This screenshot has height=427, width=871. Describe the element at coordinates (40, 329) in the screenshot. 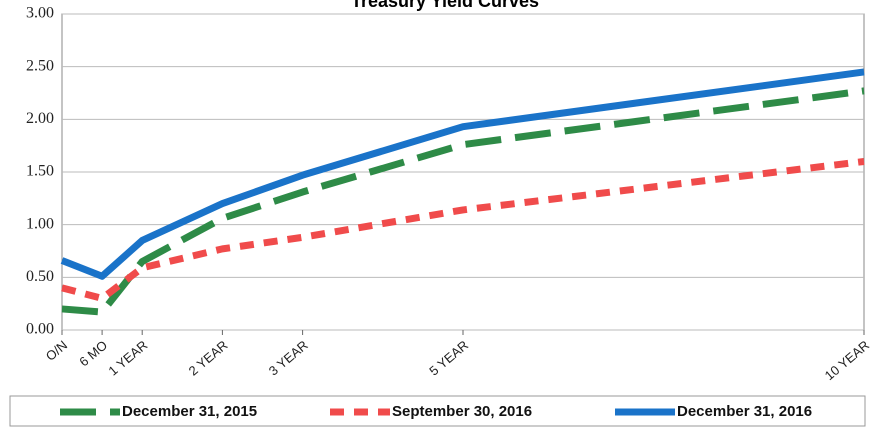

I see `y-tick-label: 0.00` at that location.